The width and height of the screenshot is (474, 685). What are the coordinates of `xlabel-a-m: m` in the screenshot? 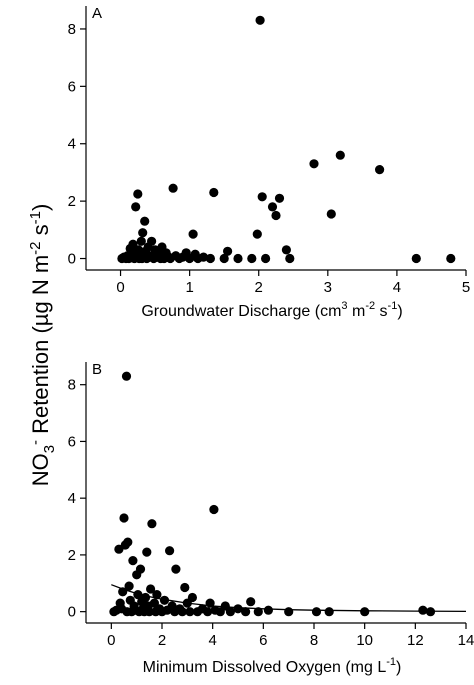 It's located at (357, 311).